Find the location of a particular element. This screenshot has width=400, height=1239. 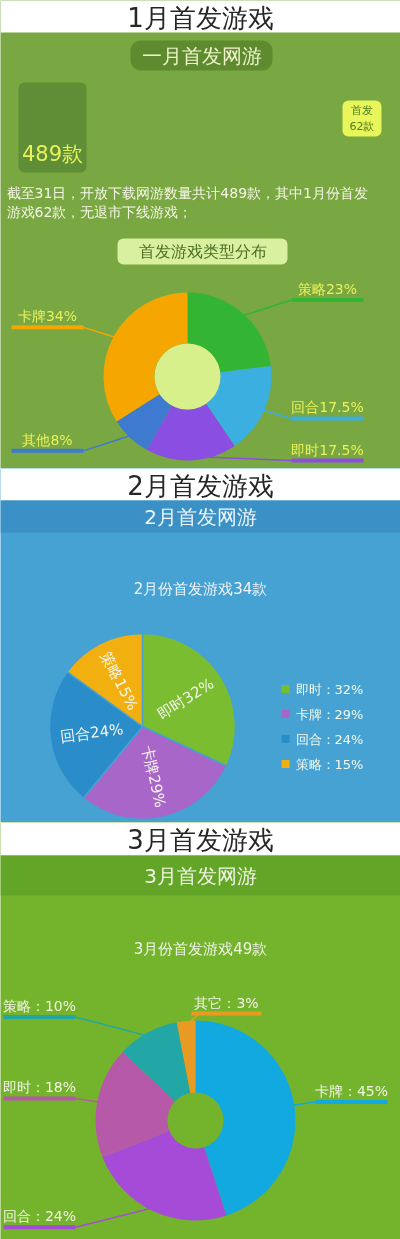

text: 3月份首发游戏49款 is located at coordinates (200, 948).